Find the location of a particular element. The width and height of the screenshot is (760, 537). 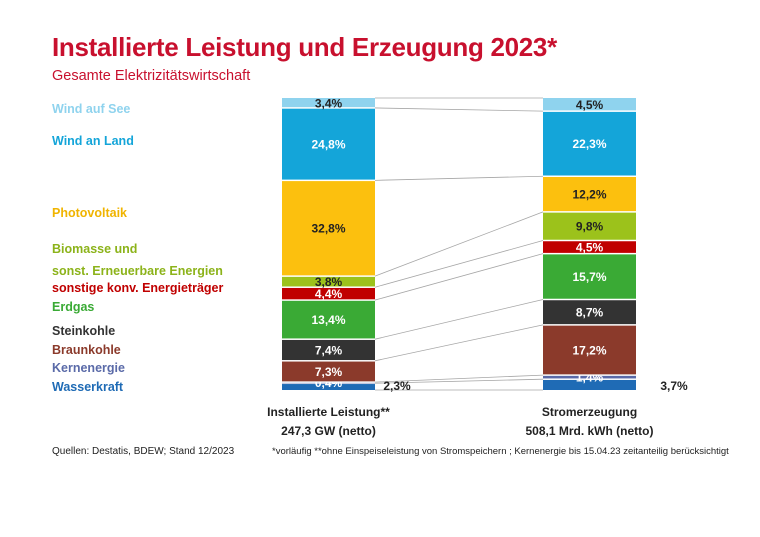

value-label-erdgas: 13,4% is located at coordinates (328, 320).